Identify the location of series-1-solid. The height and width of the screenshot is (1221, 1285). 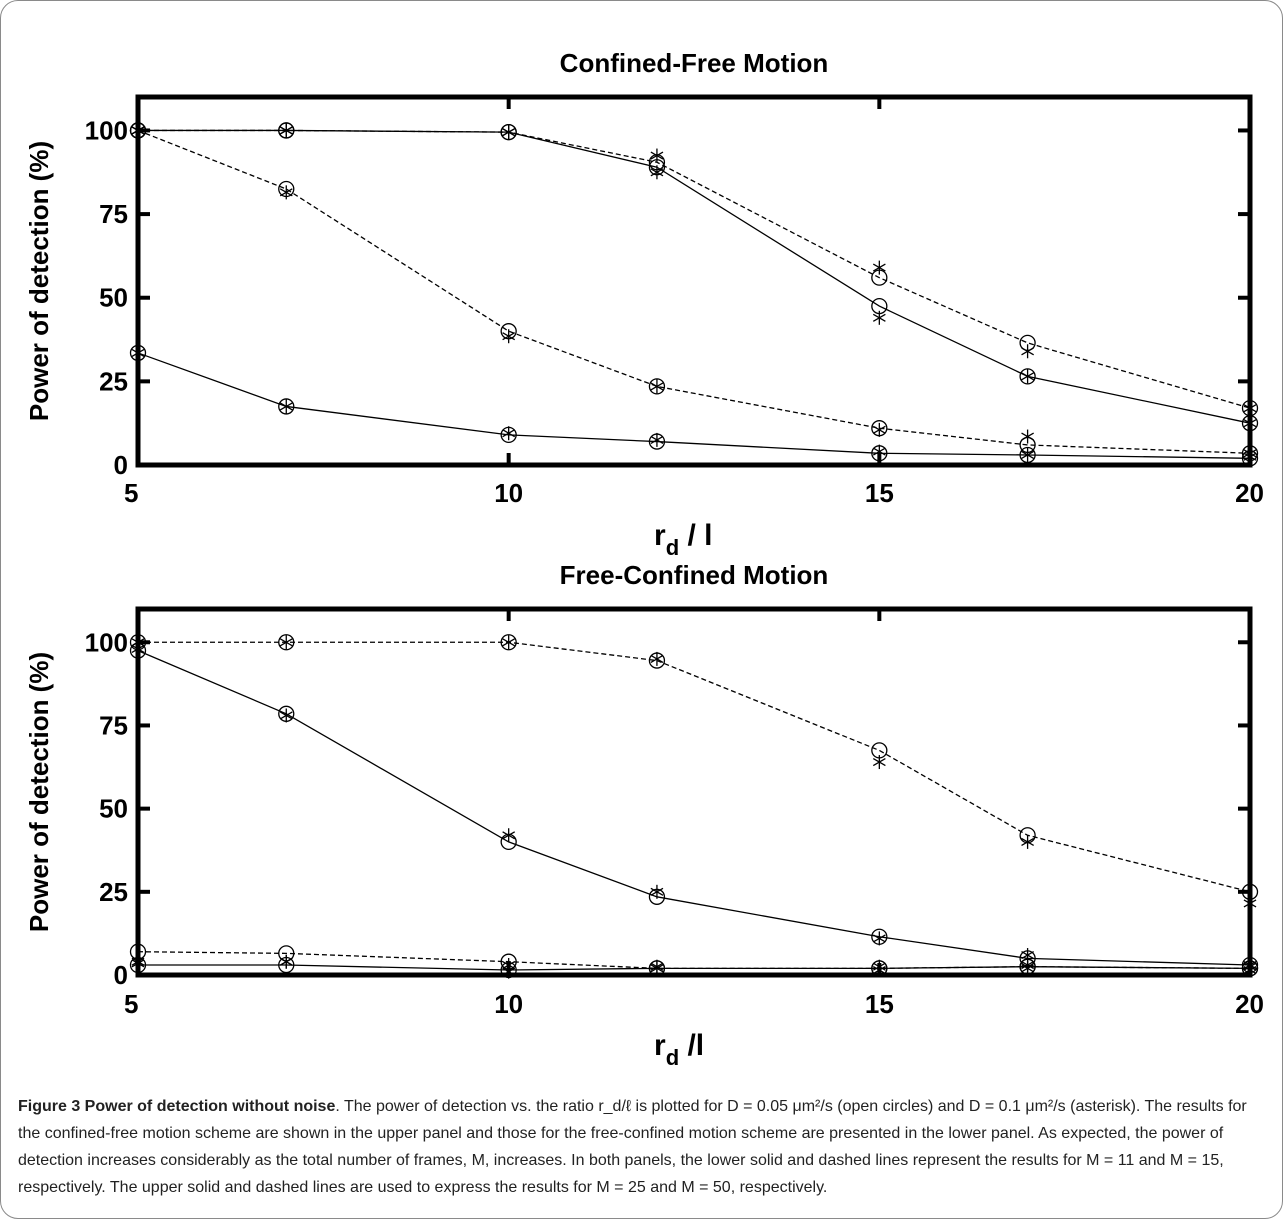
(694, 405).